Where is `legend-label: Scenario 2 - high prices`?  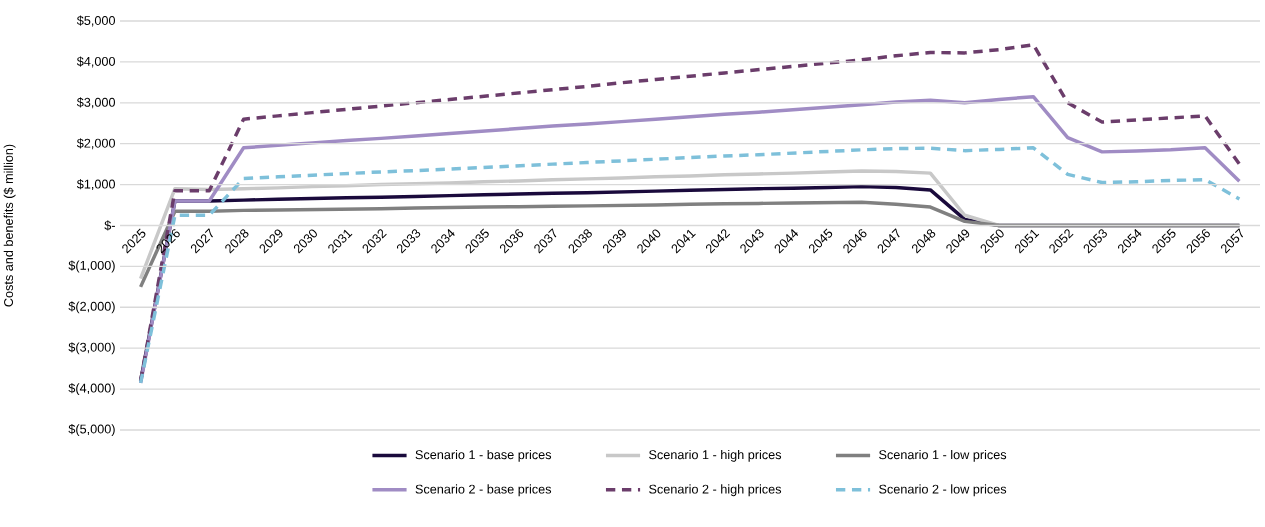 legend-label: Scenario 2 - high prices is located at coordinates (715, 490).